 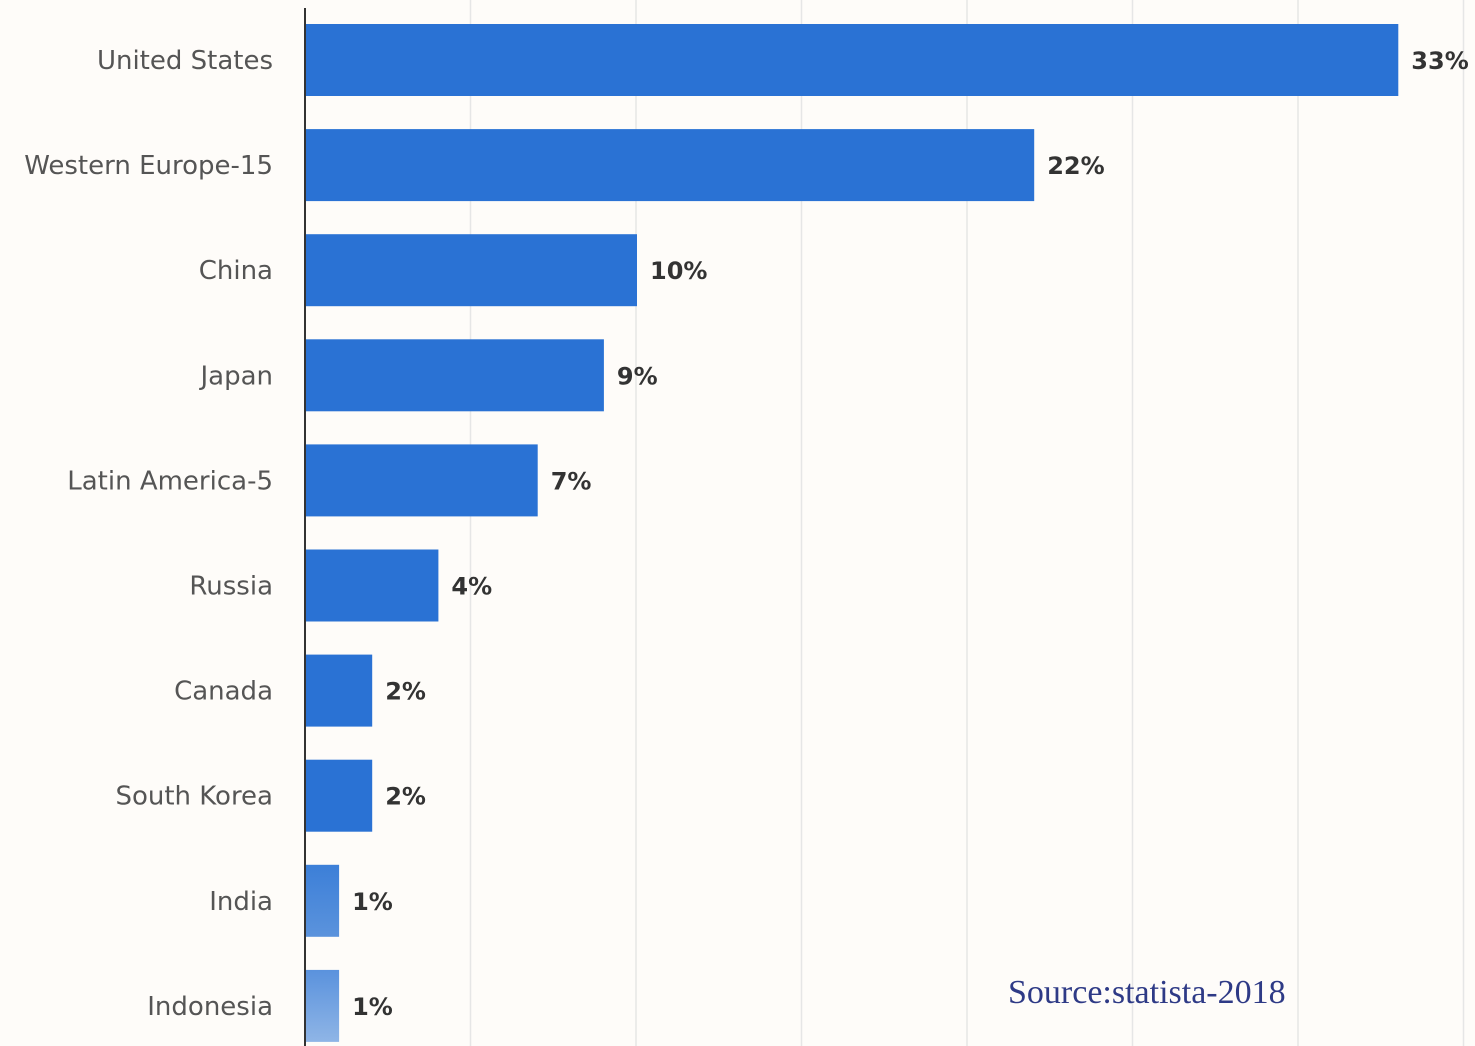 I want to click on value-label-japan: 9%, so click(x=637, y=376).